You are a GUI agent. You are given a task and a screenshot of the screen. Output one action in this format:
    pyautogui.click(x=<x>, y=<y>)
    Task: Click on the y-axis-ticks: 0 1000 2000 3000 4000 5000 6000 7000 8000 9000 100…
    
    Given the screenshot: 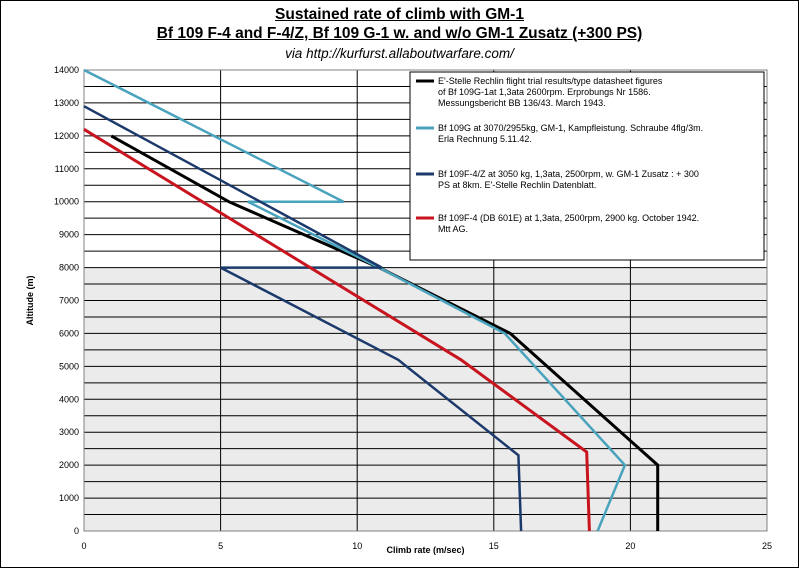 What is the action you would take?
    pyautogui.click(x=66, y=300)
    